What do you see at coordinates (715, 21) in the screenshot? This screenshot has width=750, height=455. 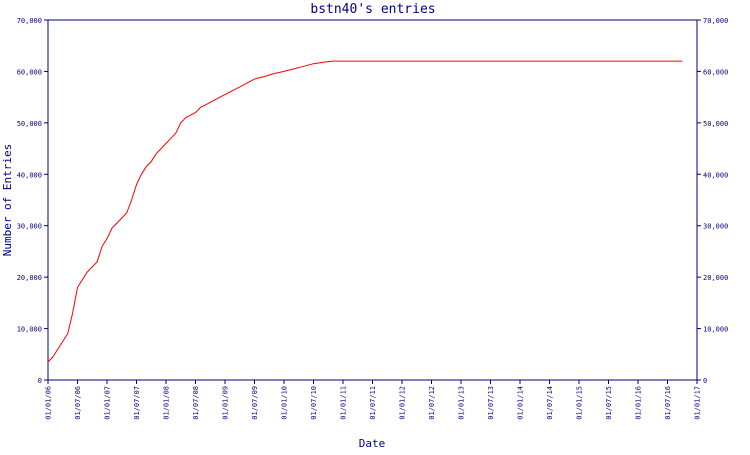 I see `right-y-tick-label: 70,000` at bounding box center [715, 21].